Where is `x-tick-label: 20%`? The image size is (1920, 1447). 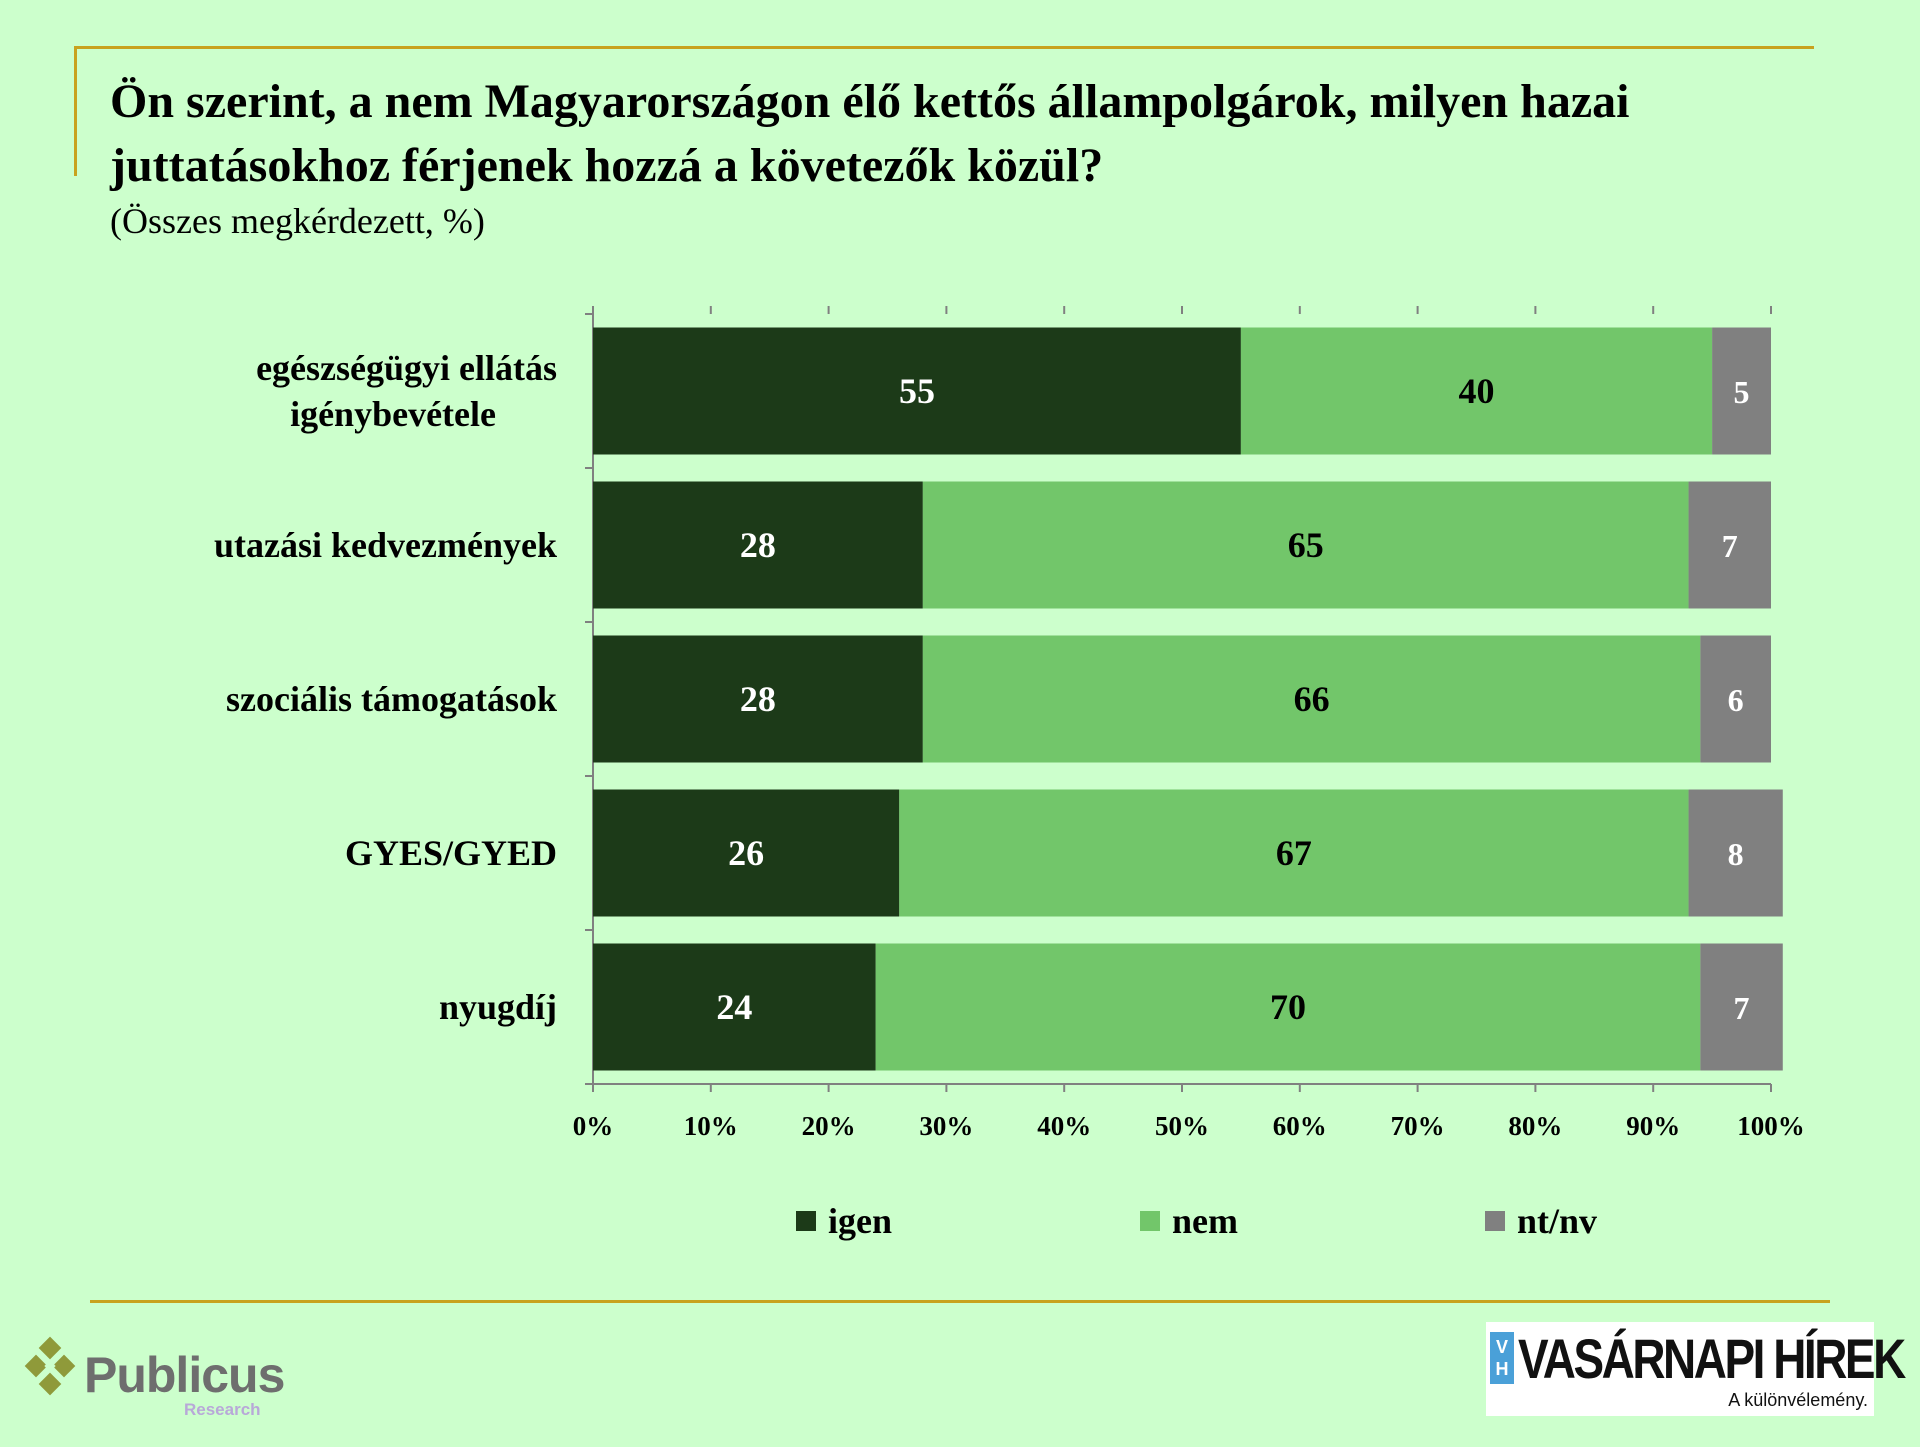
x-tick-label: 20% is located at coordinates (829, 1126).